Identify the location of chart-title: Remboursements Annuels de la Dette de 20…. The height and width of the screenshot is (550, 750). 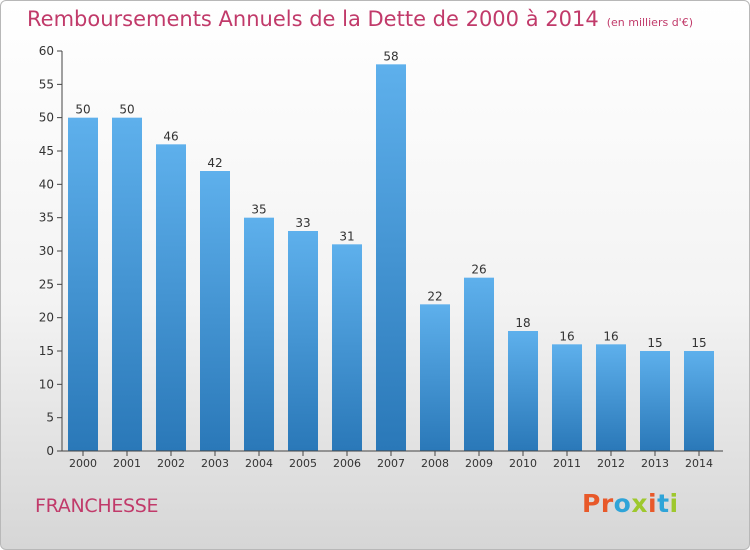
(360, 19).